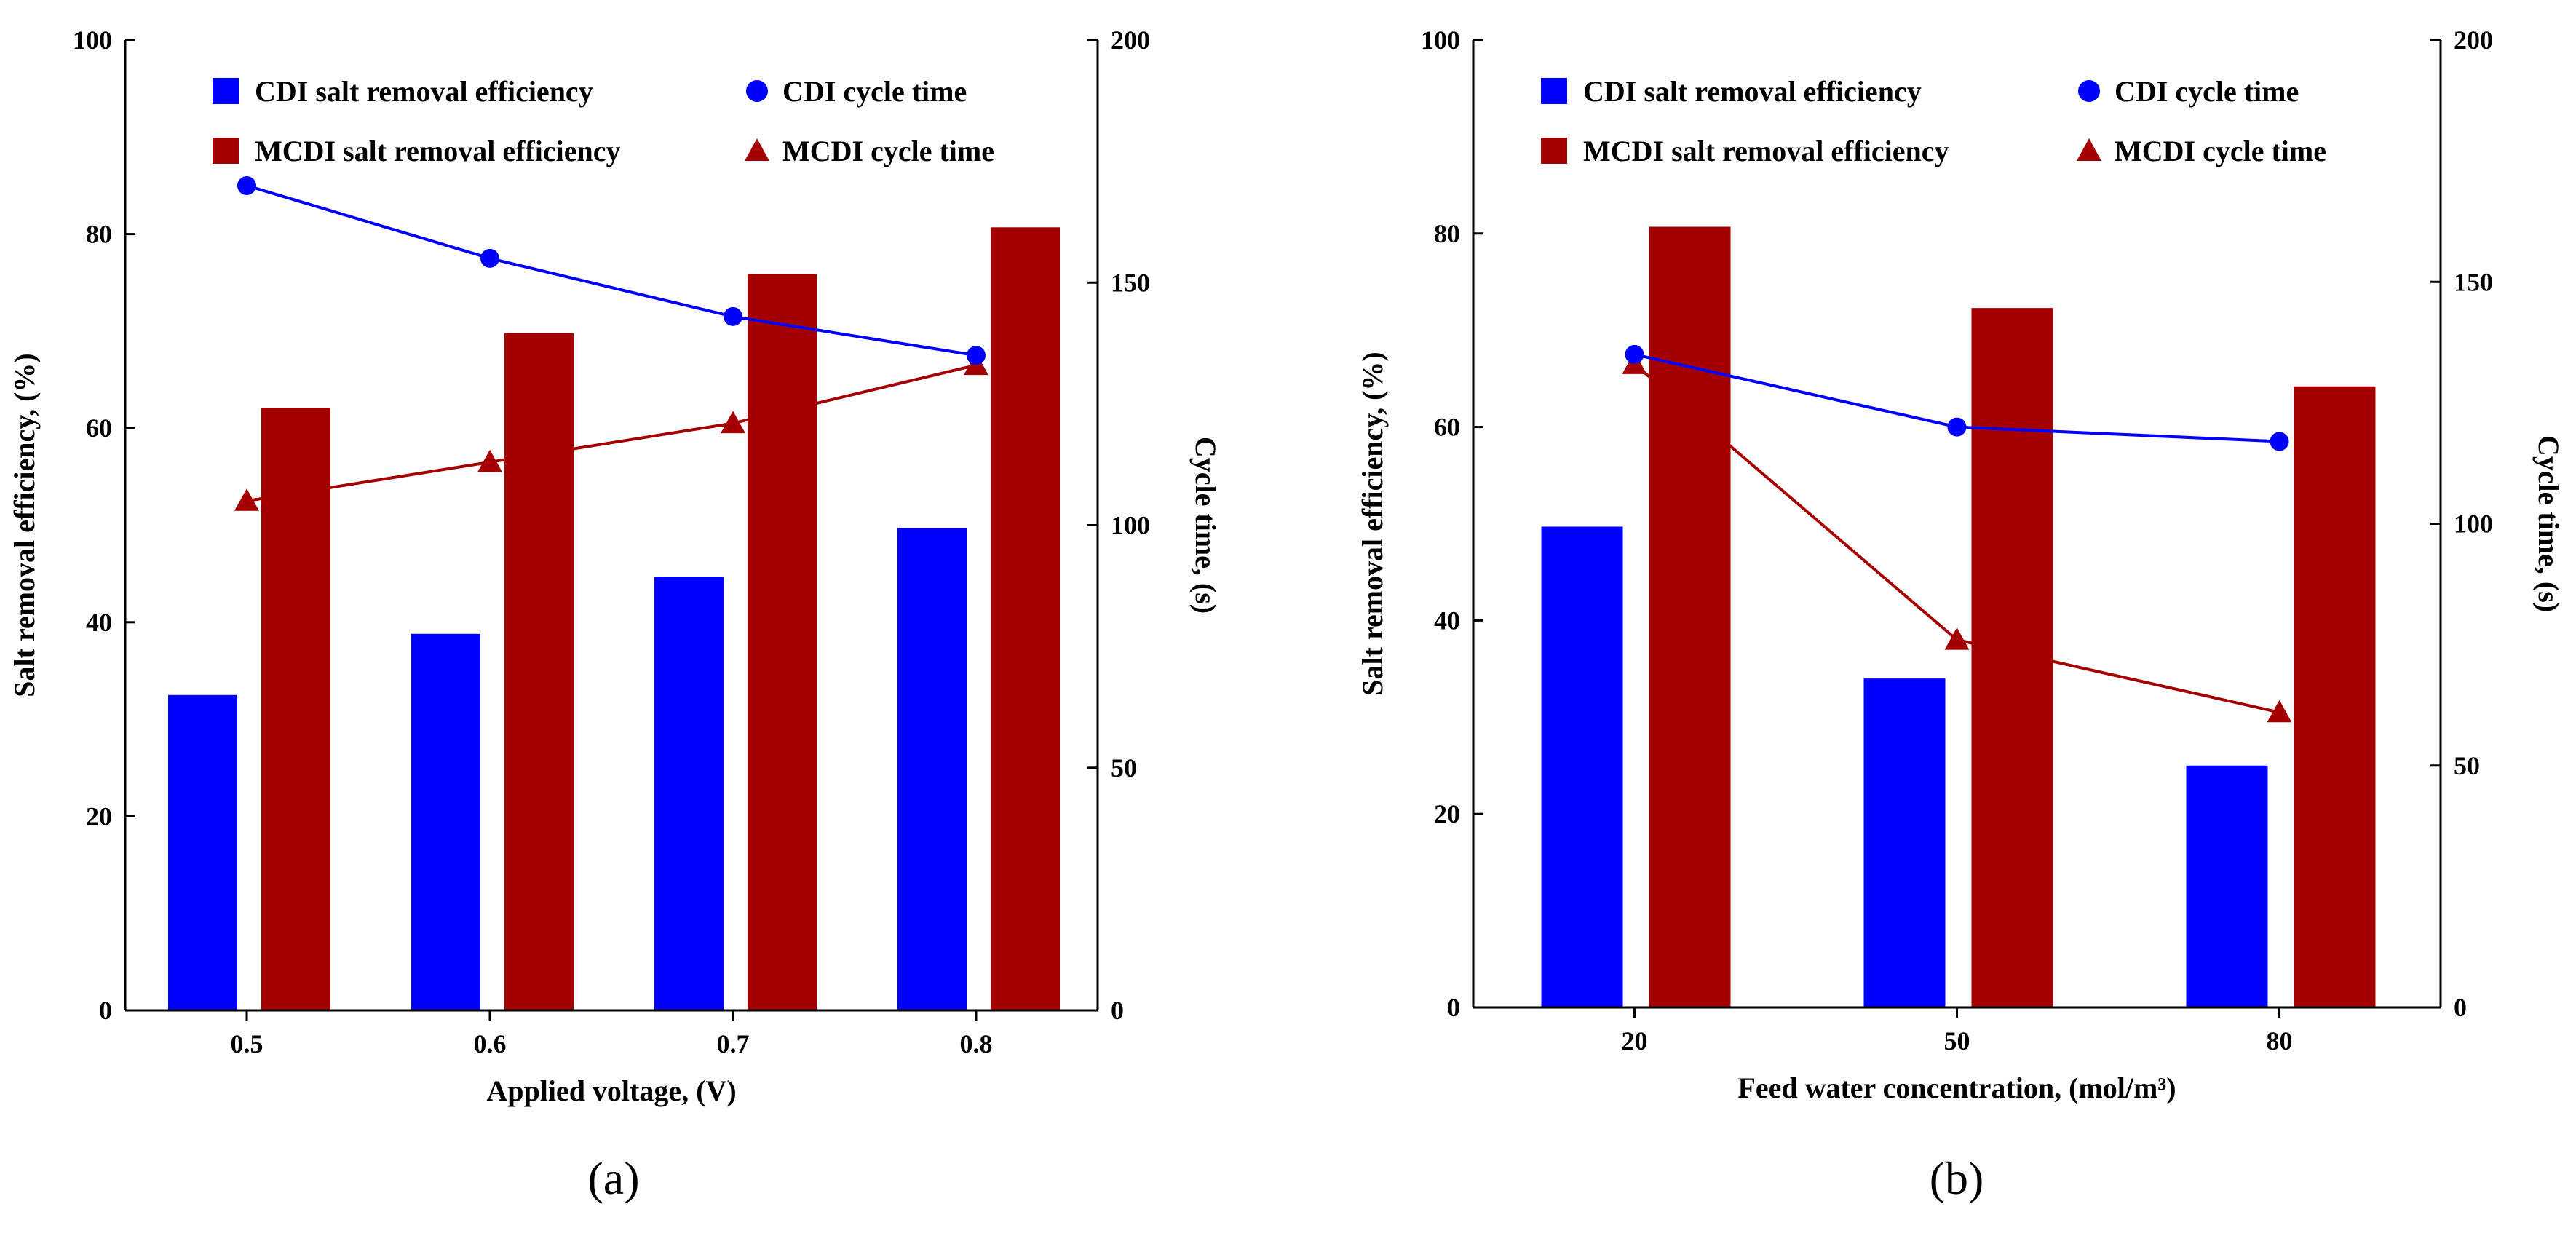  I want to click on x-tick-label: 20, so click(1635, 1040).